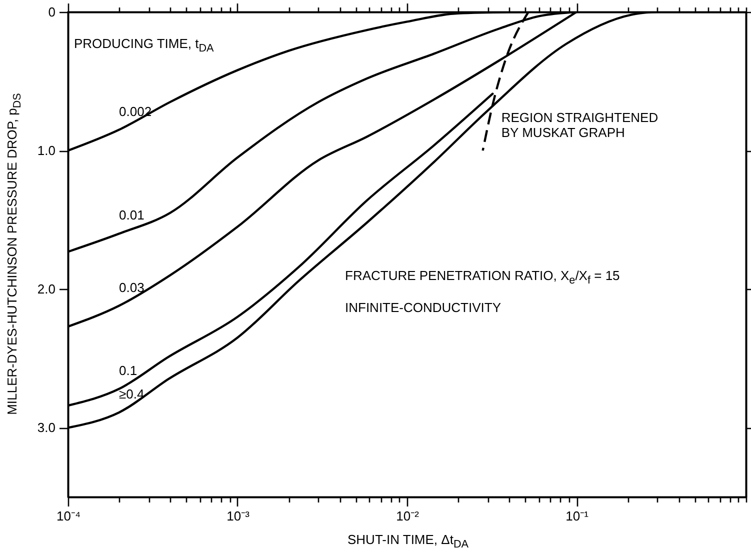 The width and height of the screenshot is (751, 560). I want to click on series-label: 0.01, so click(131, 215).